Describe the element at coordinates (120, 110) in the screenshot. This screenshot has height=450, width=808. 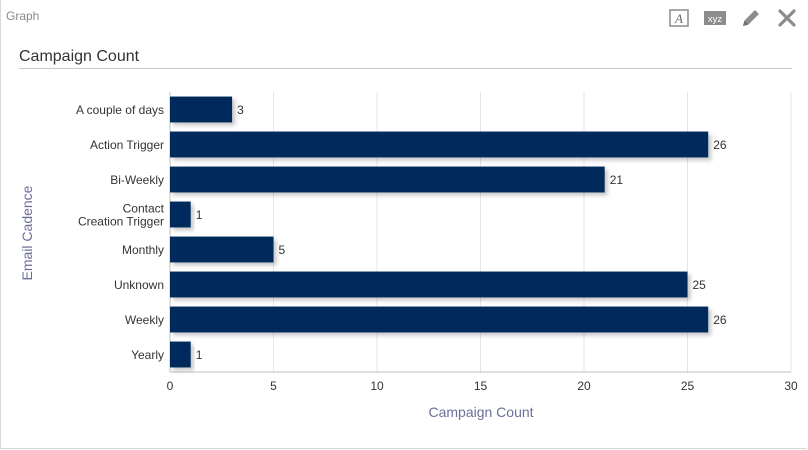
I see `y-tick-label: A couple of days` at that location.